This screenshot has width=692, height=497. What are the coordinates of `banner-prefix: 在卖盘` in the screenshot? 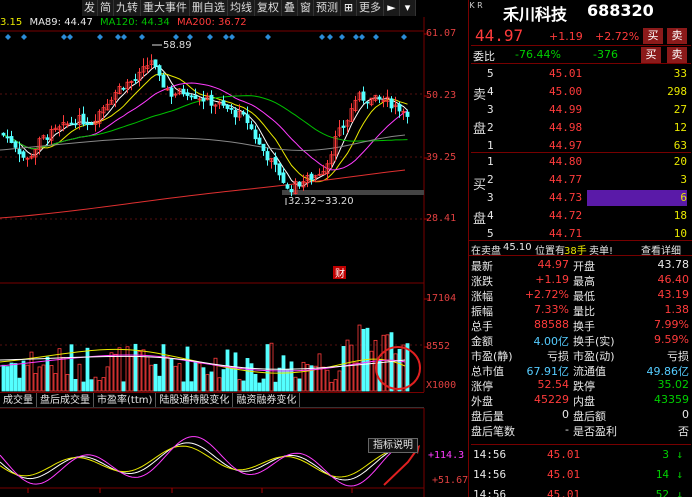 It's located at (486, 251).